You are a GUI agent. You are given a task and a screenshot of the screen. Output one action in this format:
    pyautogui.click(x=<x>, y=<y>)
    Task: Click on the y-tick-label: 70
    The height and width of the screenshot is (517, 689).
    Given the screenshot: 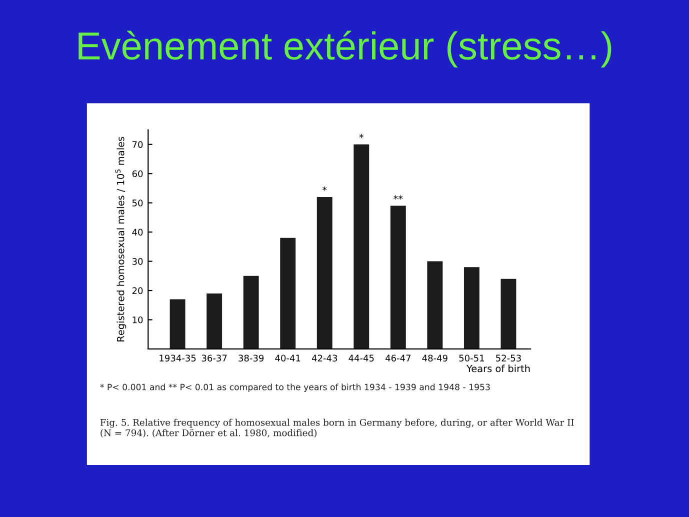 What is the action you would take?
    pyautogui.click(x=137, y=144)
    